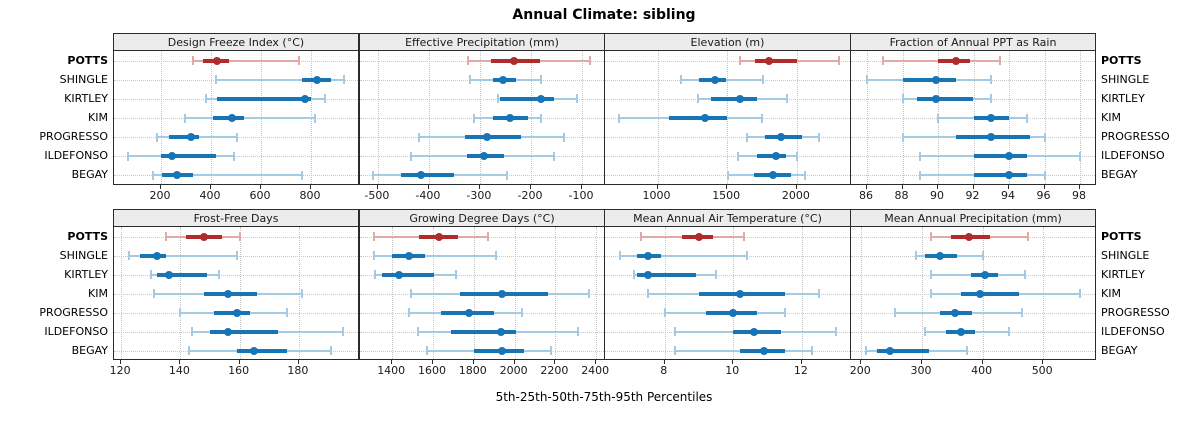 The width and height of the screenshot is (1200, 425). I want to click on axis-tick-label: 120, so click(120, 370).